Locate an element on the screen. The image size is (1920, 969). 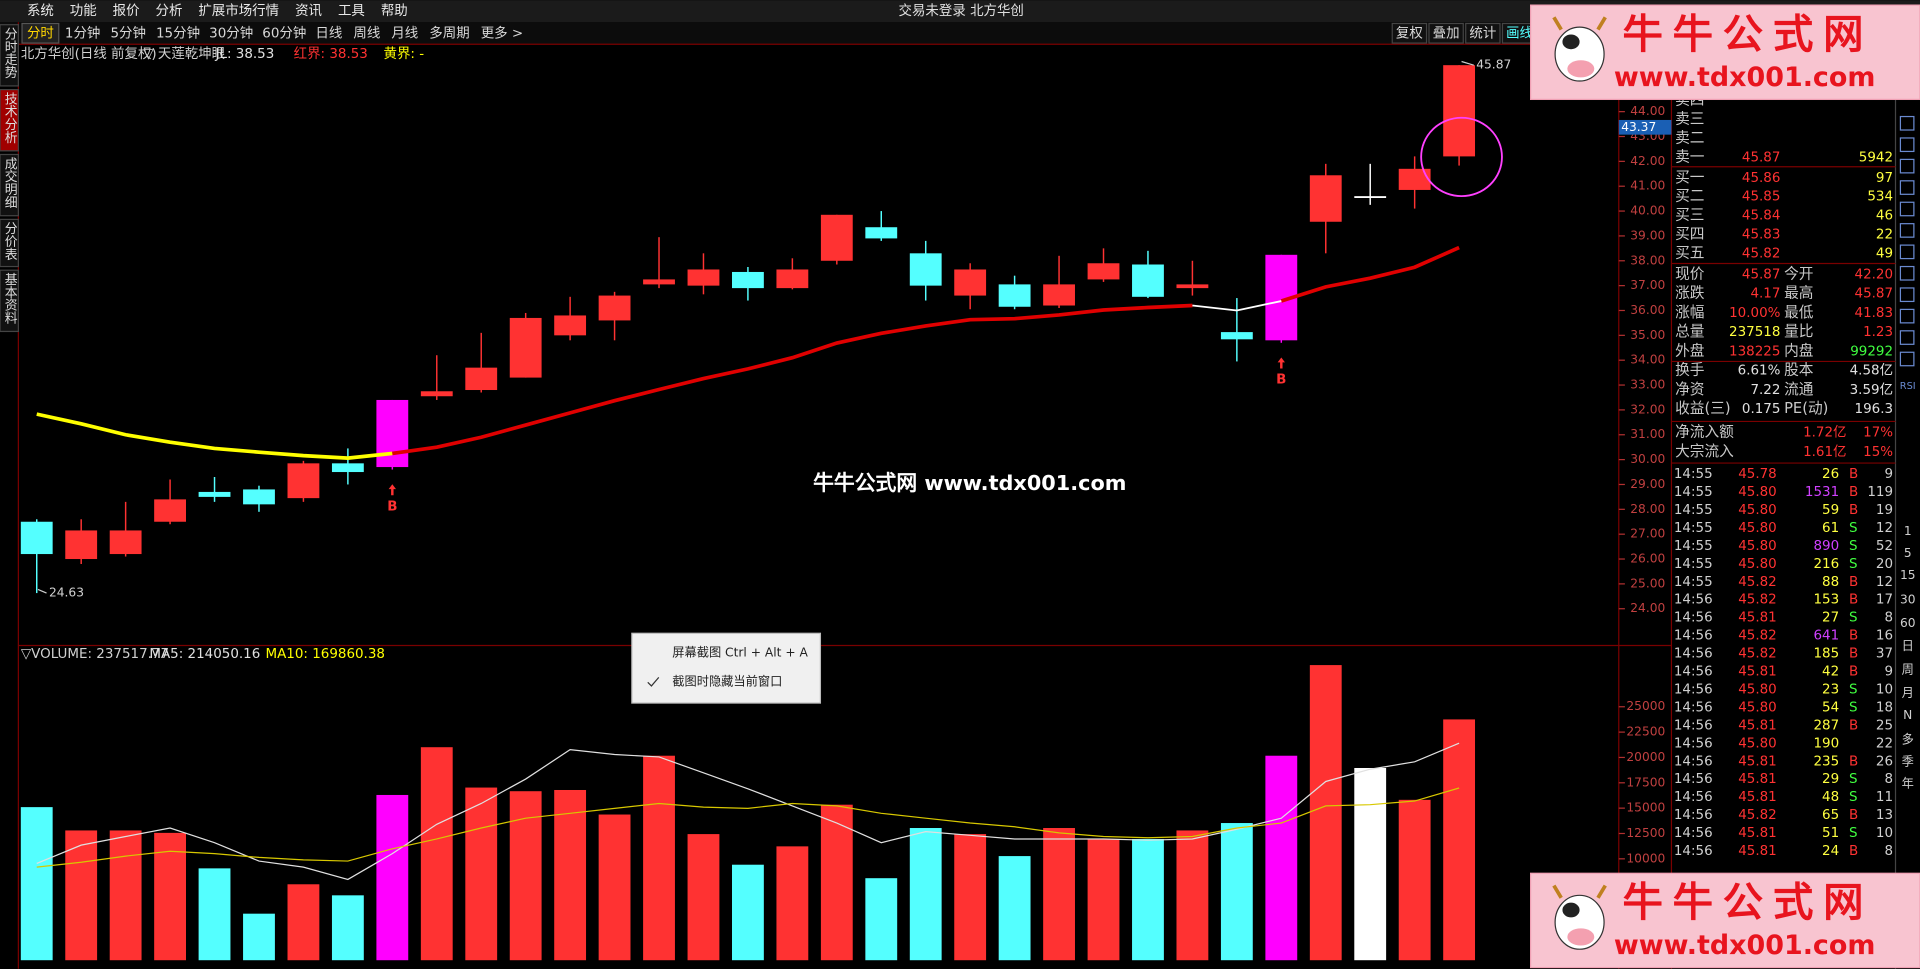
side-tab: 成交明细 is located at coordinates (9, 183).